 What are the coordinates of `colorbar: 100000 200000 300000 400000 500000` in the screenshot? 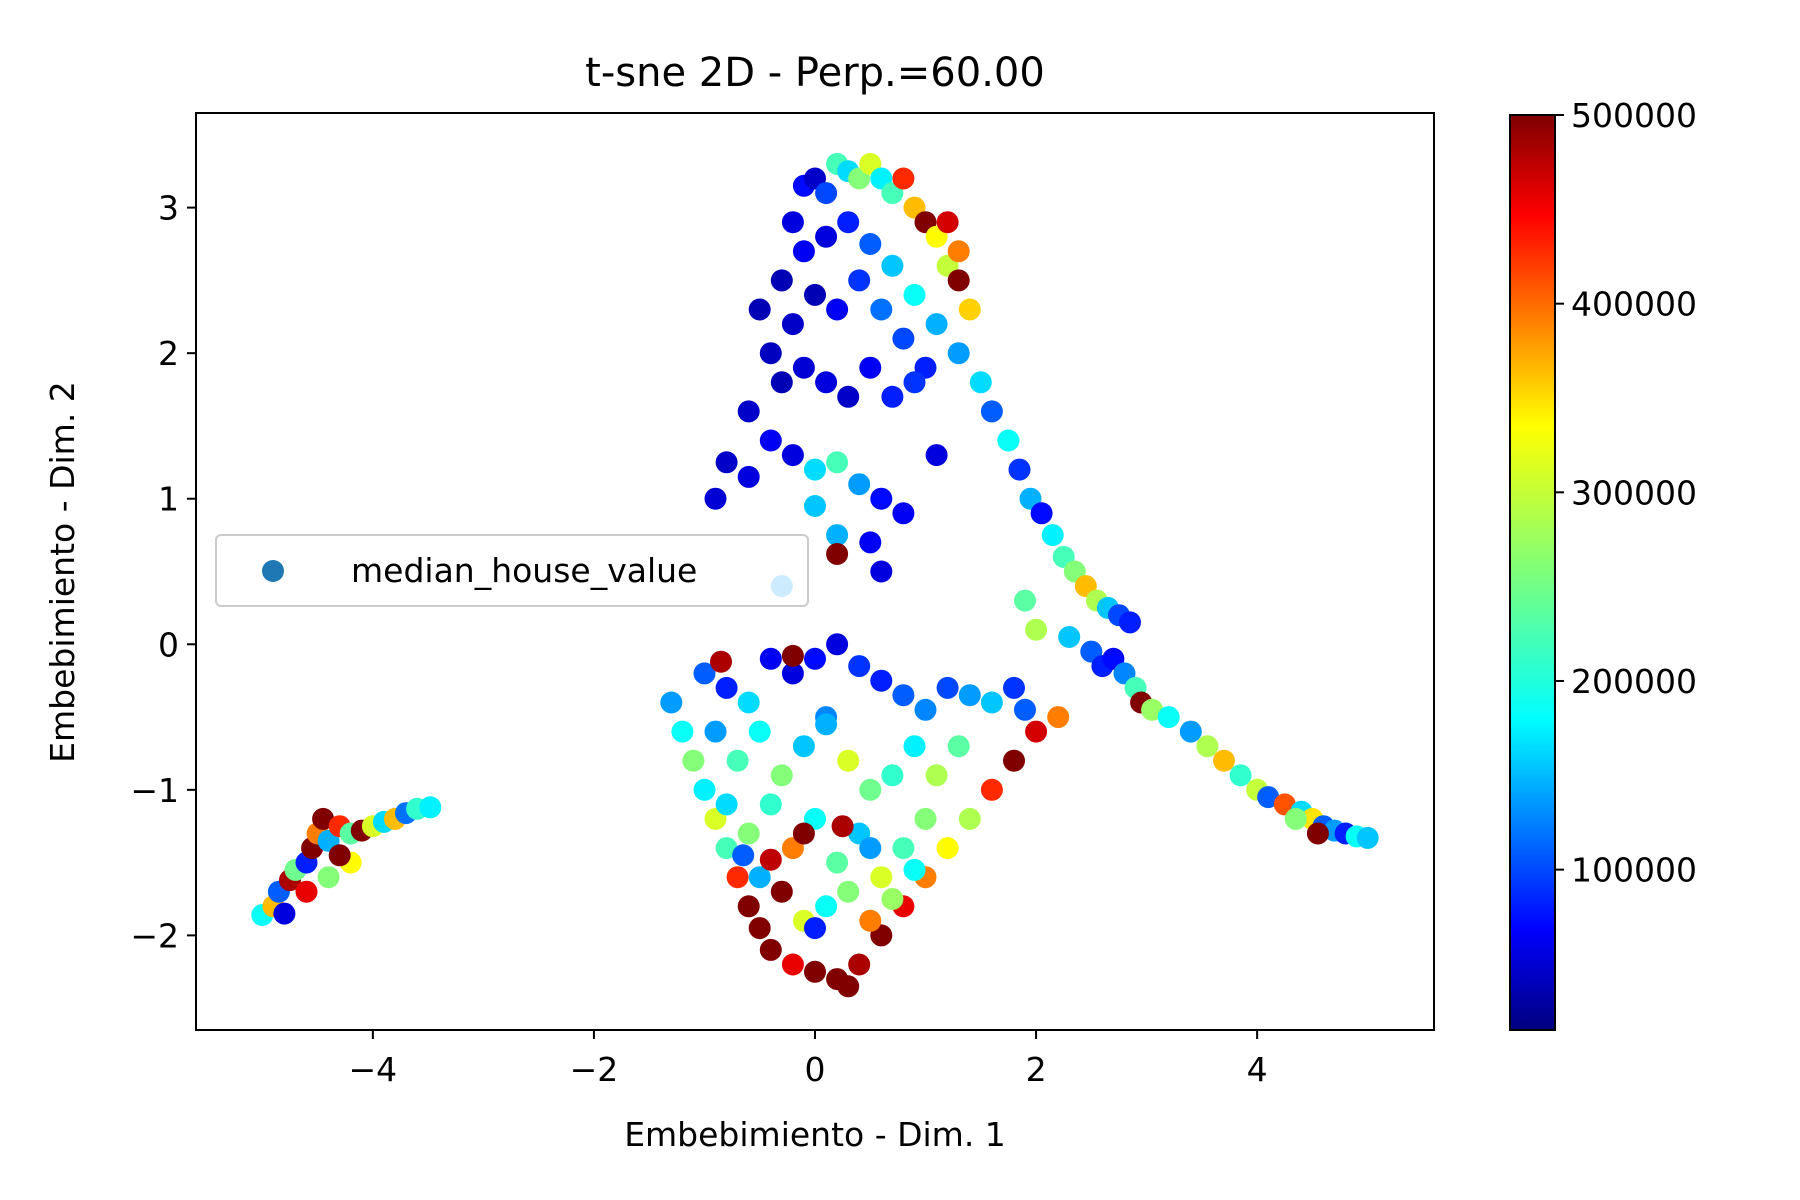 It's located at (1603, 563).